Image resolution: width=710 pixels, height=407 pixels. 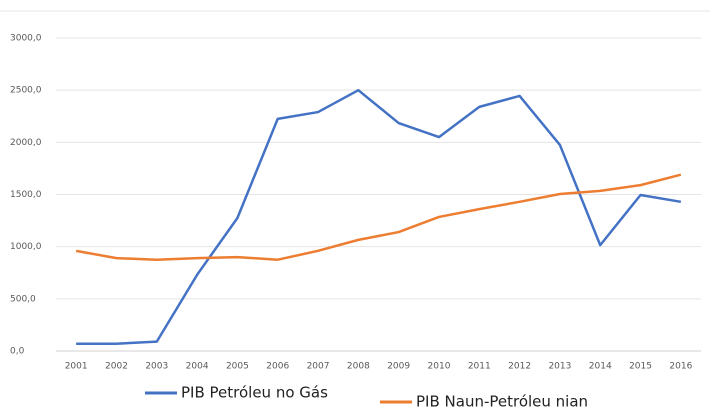 What do you see at coordinates (502, 400) in the screenshot?
I see `legend-label: PIB Naun-Petróleu nian` at bounding box center [502, 400].